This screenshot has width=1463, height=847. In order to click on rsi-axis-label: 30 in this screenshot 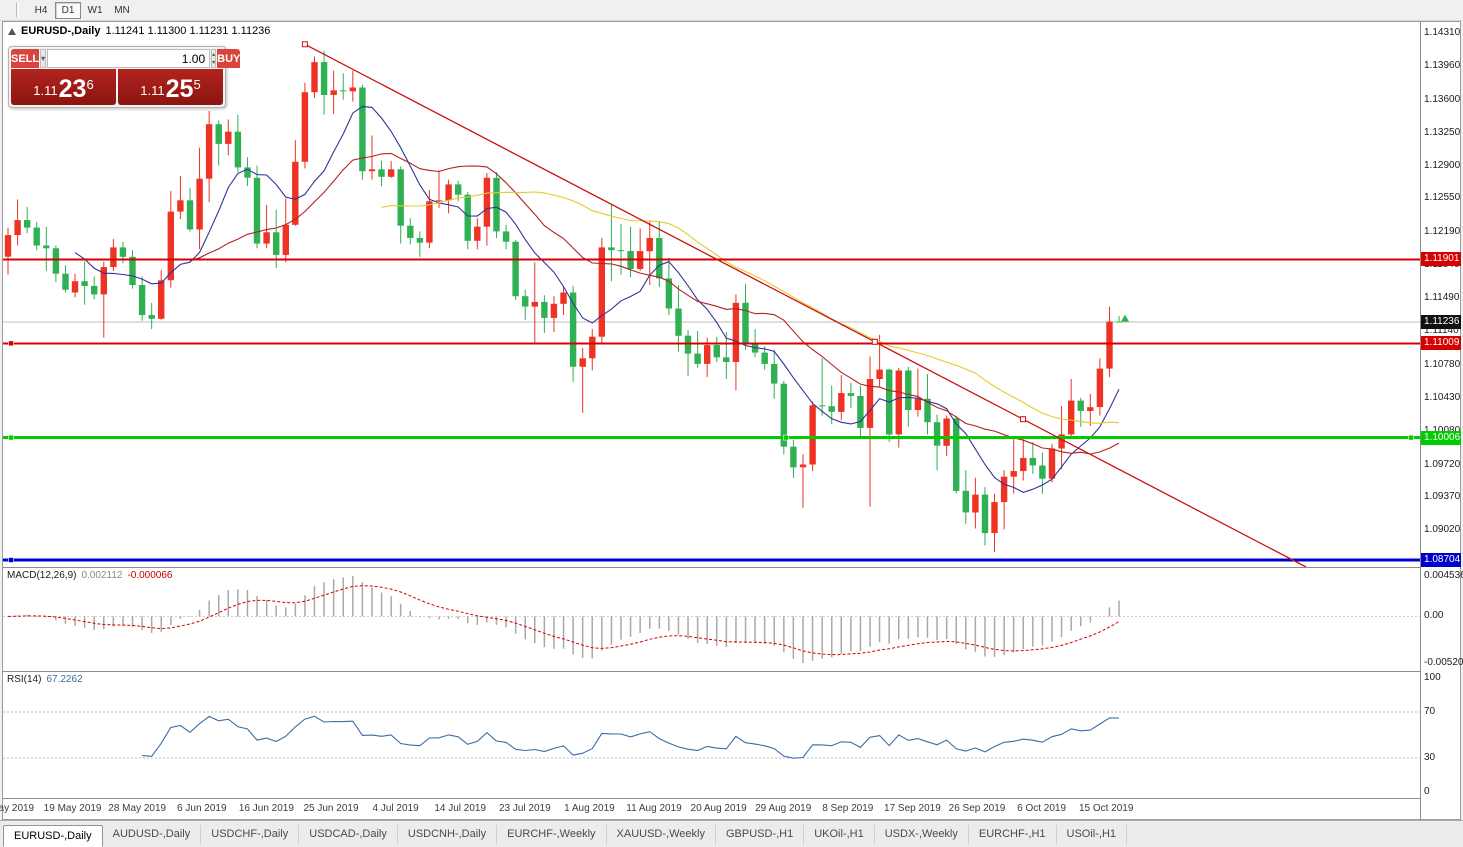, I will do `click(1430, 757)`.